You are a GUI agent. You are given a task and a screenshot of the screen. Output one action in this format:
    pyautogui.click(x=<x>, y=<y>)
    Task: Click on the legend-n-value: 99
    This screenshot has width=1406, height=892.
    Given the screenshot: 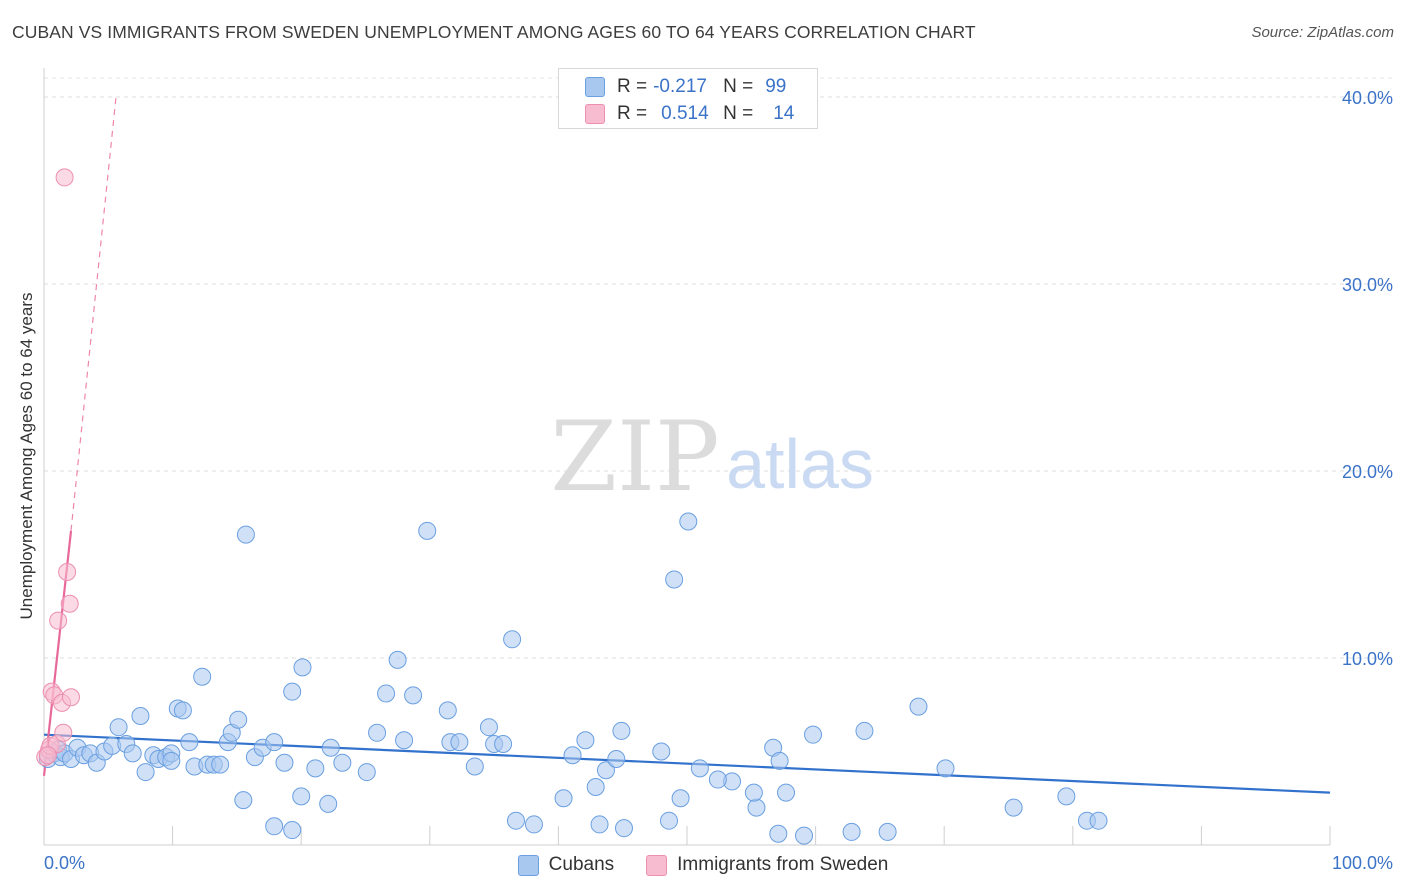 What is the action you would take?
    pyautogui.click(x=776, y=86)
    